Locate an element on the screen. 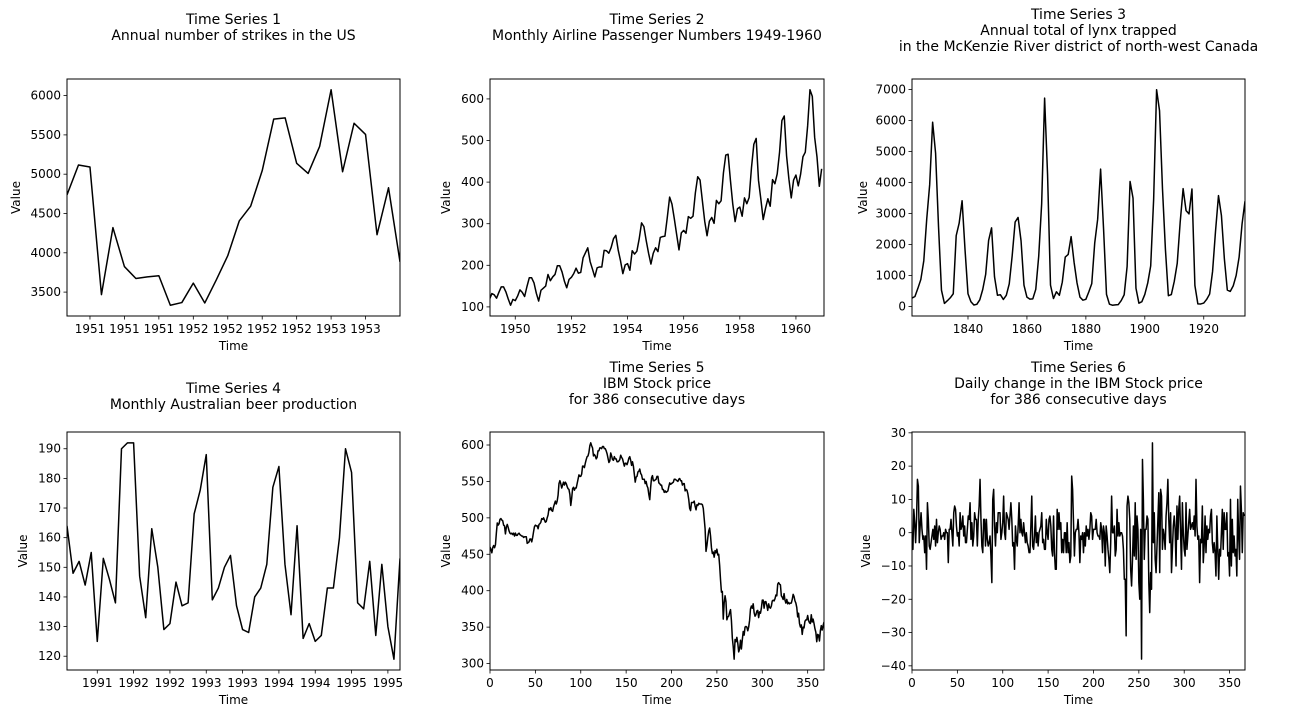 This screenshot has height=720, width=1296. y-tick-label: 180 is located at coordinates (49, 478).